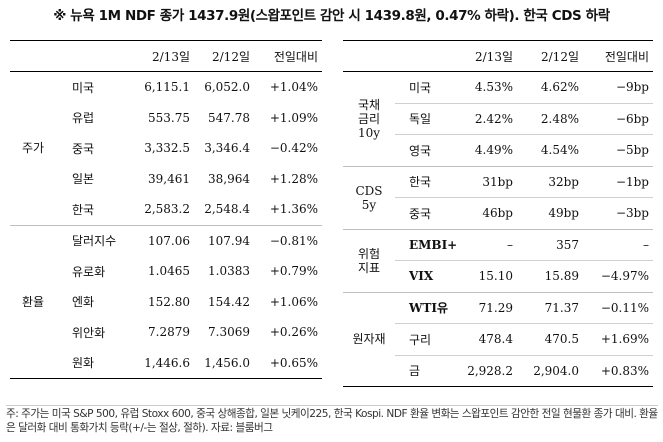 Image resolution: width=663 pixels, height=442 pixels. What do you see at coordinates (224, 363) in the screenshot?
I see `value-2-12: 1,456.0` at bounding box center [224, 363].